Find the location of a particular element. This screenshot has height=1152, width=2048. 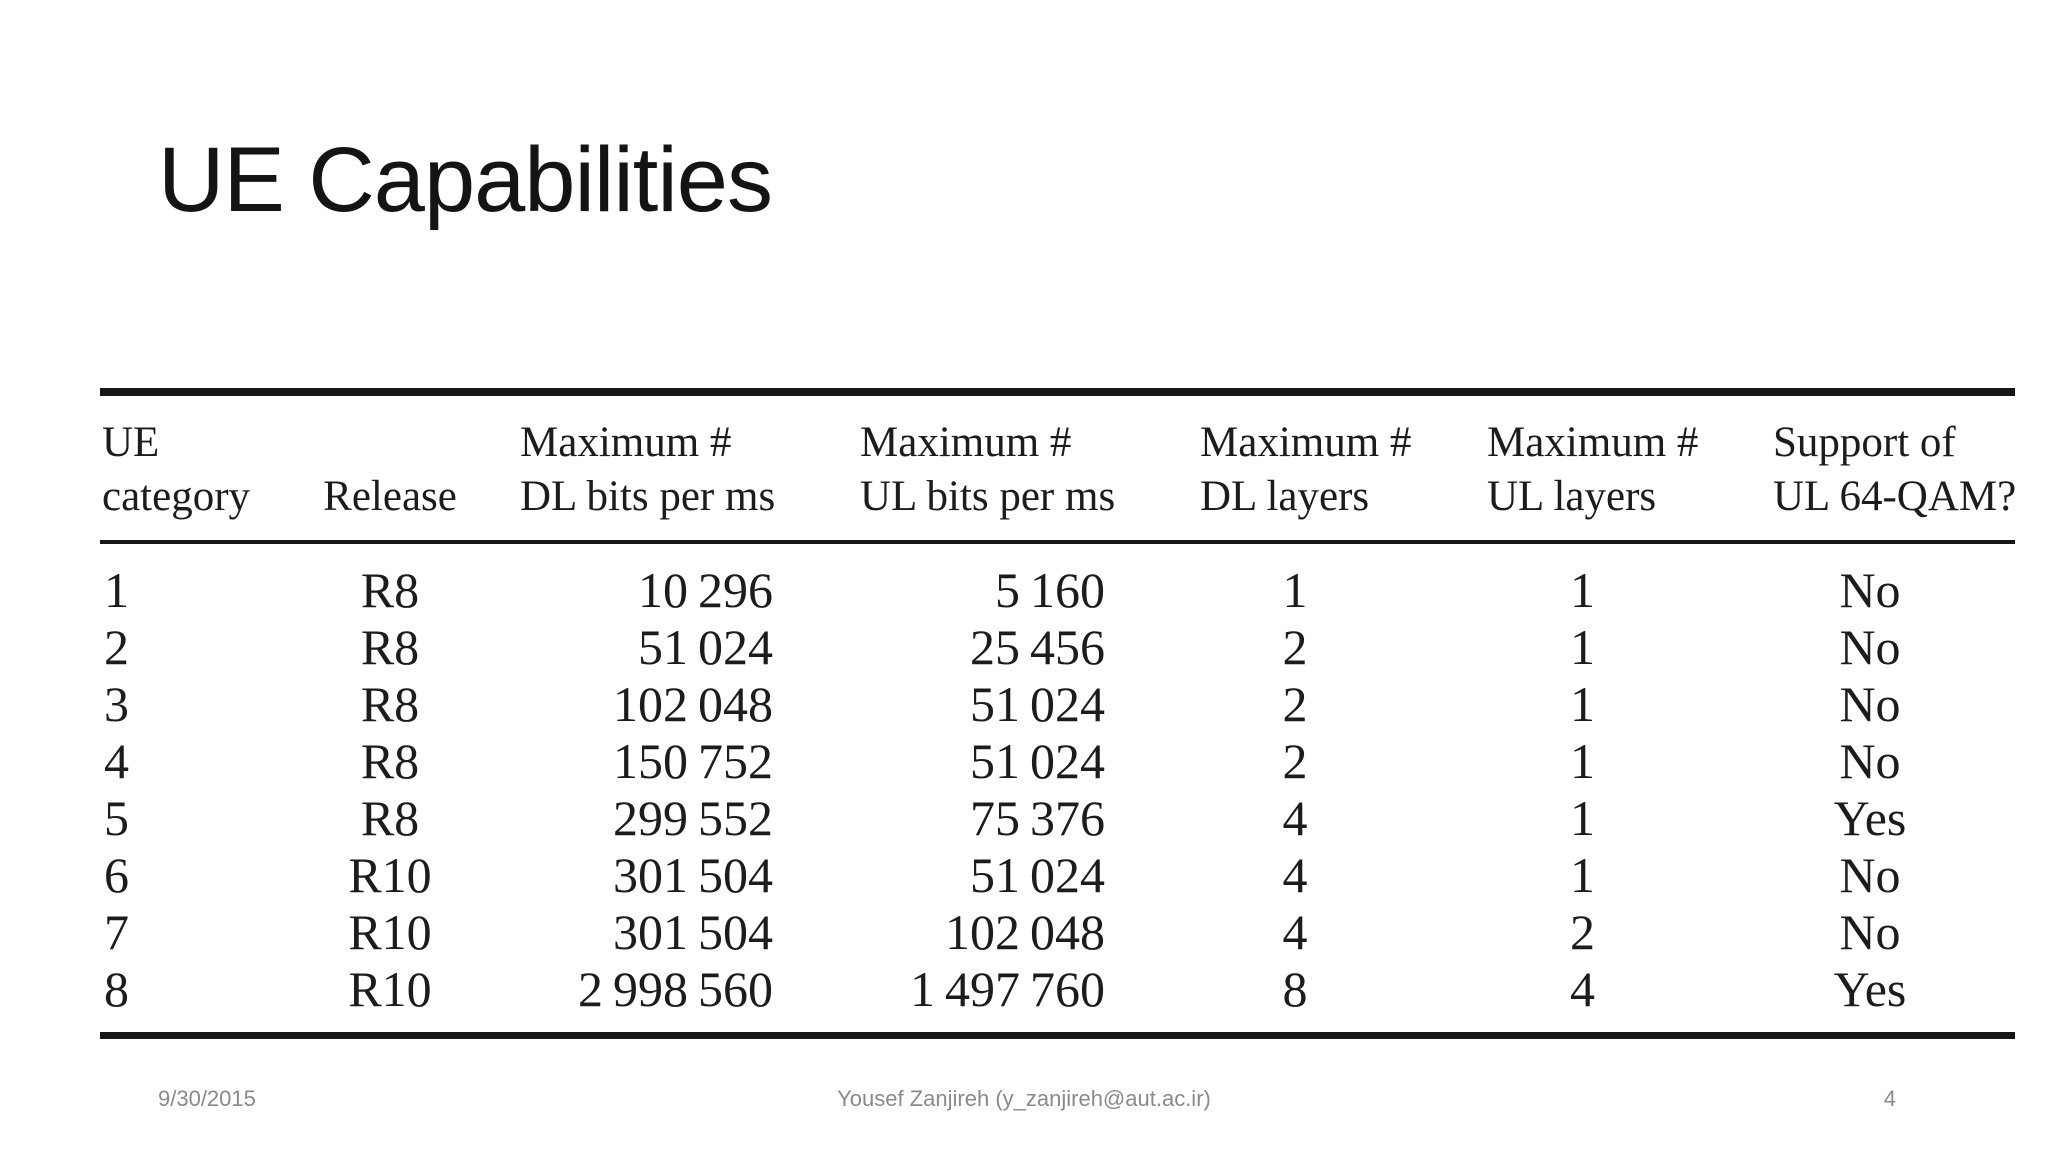

table-row: 2 R8 51 024 25 456 2 1 No is located at coordinates (1057, 647).